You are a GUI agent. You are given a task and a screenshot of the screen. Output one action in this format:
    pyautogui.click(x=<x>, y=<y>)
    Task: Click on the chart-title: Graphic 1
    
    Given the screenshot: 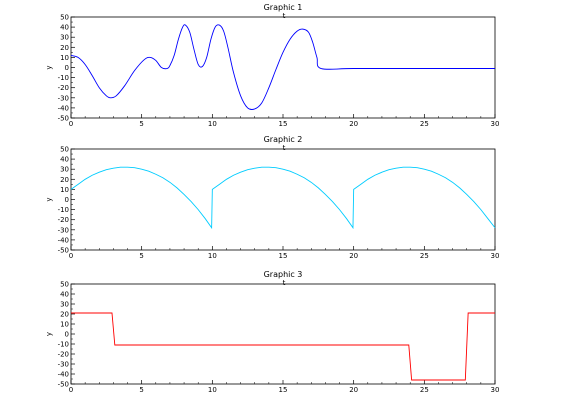 What is the action you would take?
    pyautogui.click(x=283, y=7)
    